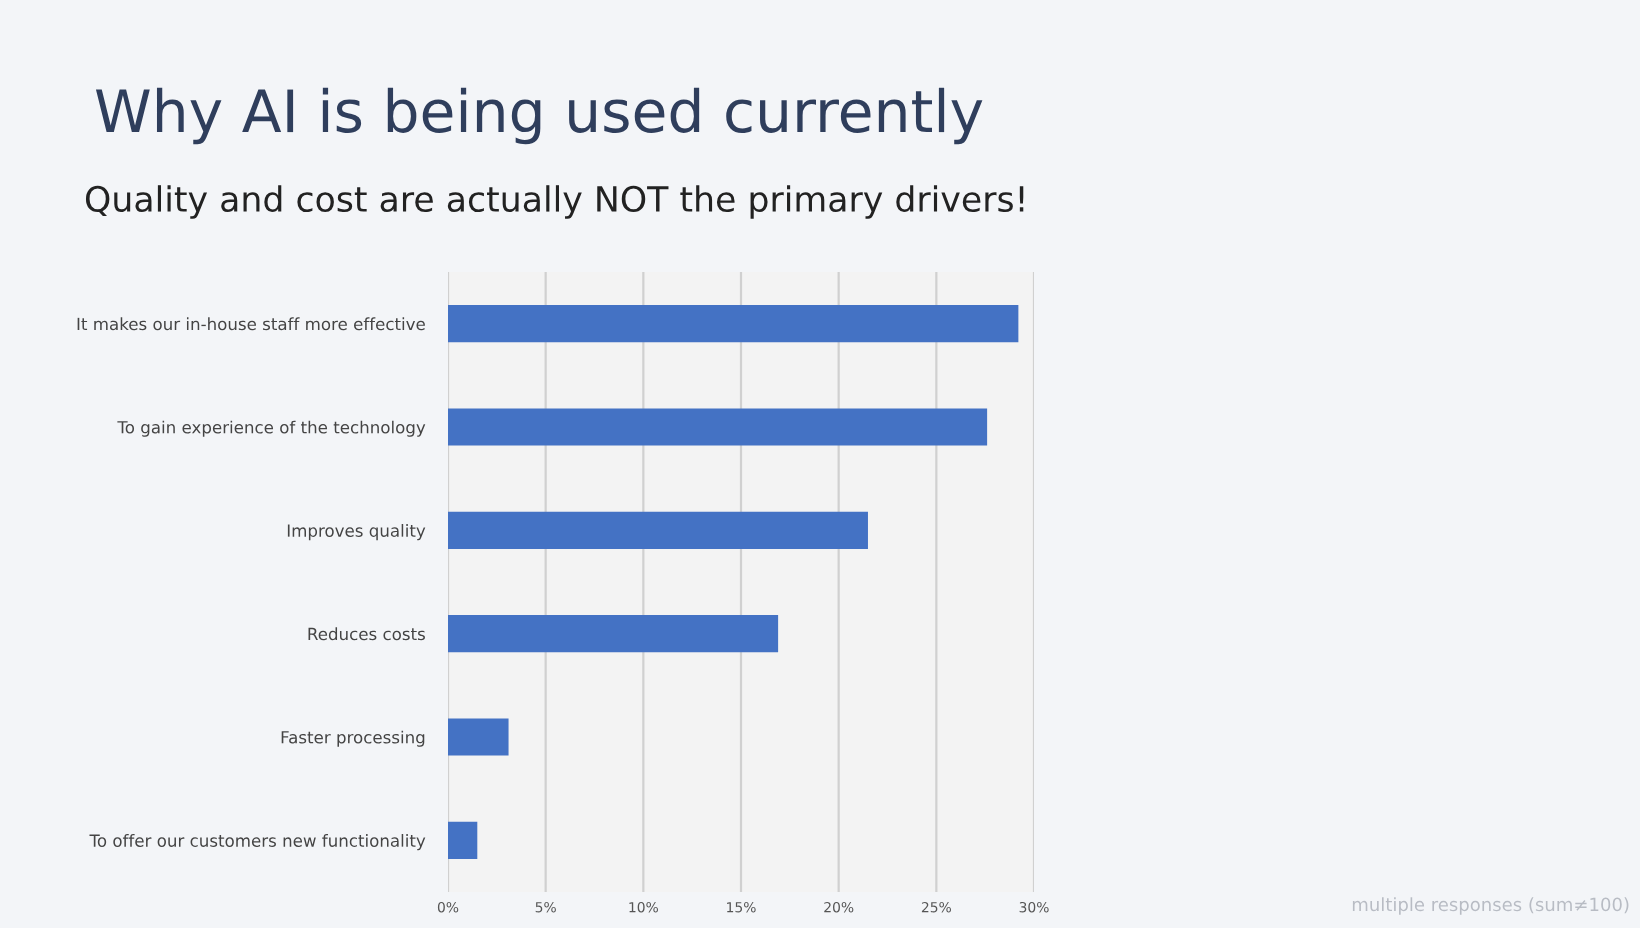 This screenshot has width=1640, height=928. What do you see at coordinates (554, 202) in the screenshot?
I see `chart-subtitle: Quality and cost are actually NOT the primary drivers!` at bounding box center [554, 202].